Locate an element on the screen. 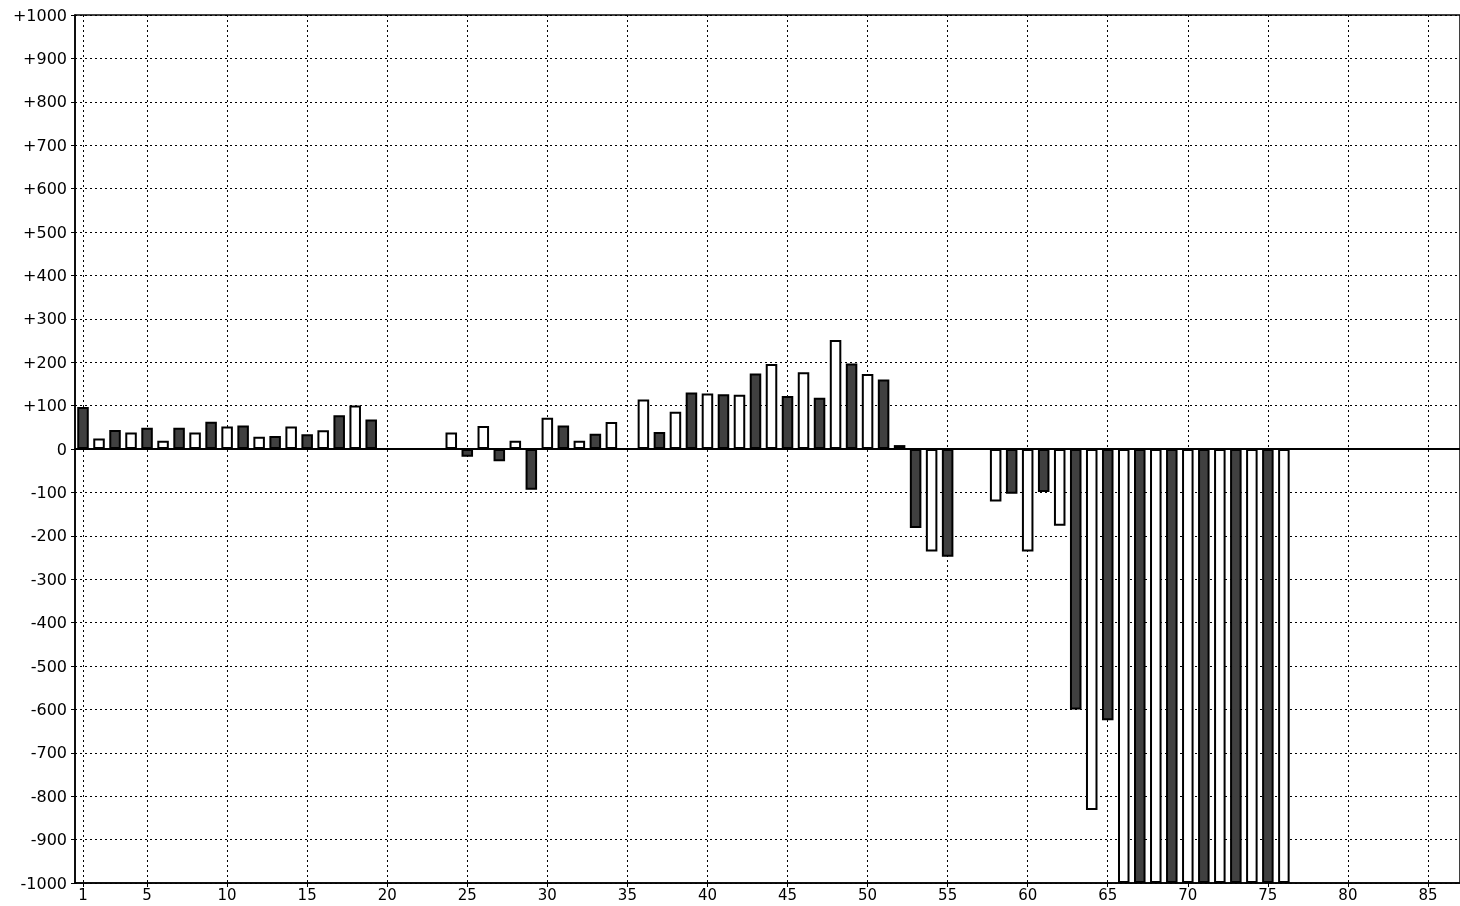 This screenshot has width=1460, height=906. y-tick-label: +300 is located at coordinates (45, 319).